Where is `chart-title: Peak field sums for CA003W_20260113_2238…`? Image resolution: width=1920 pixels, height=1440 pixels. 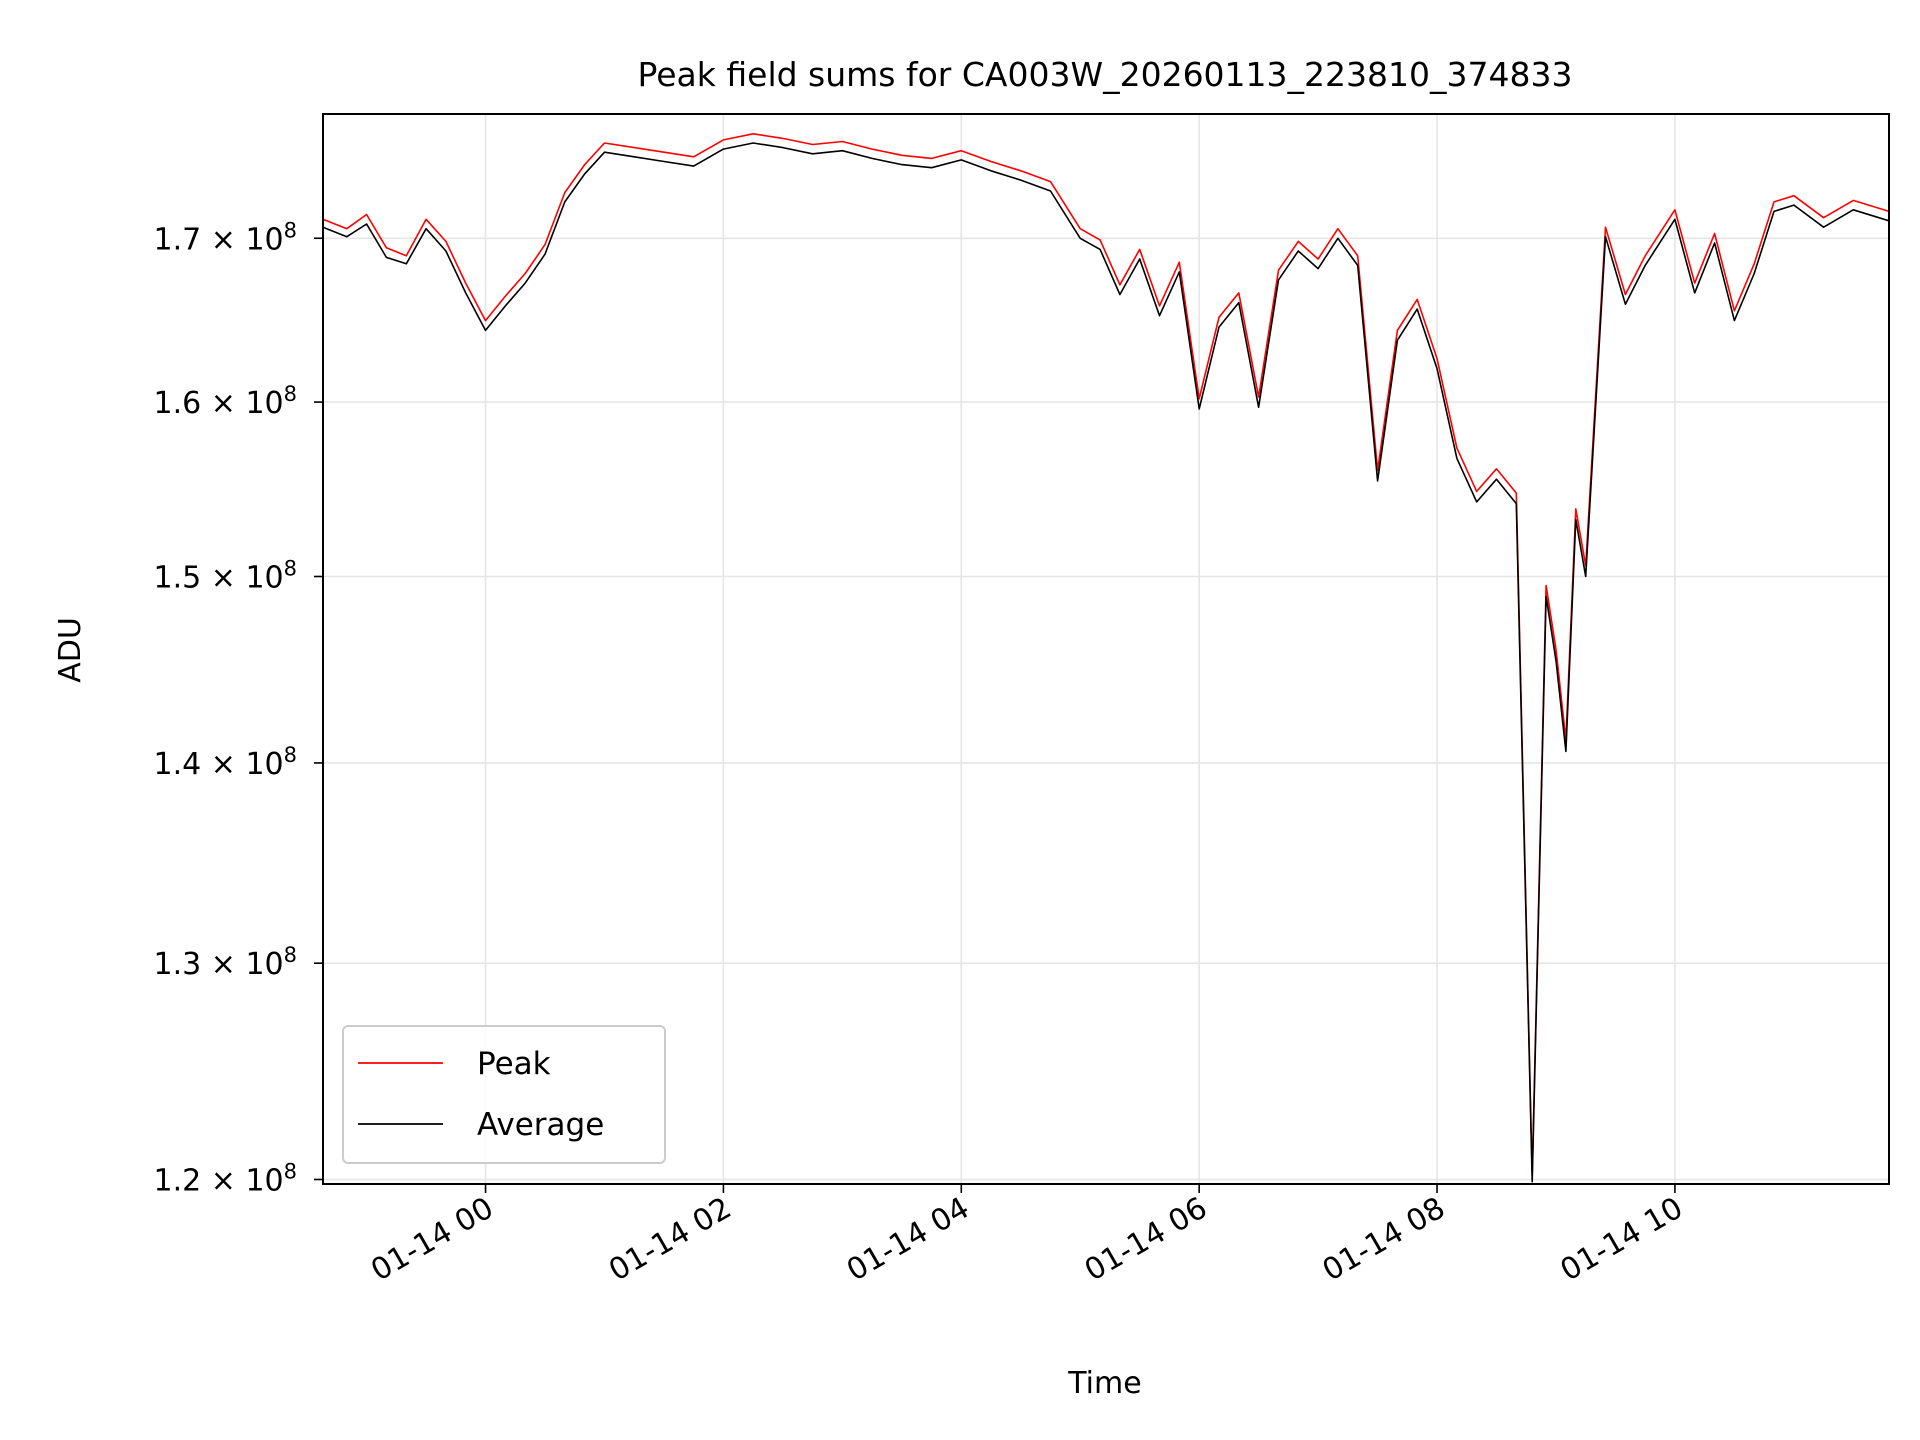
chart-title: Peak field sums for CA003W_20260113_2238… is located at coordinates (1105, 74).